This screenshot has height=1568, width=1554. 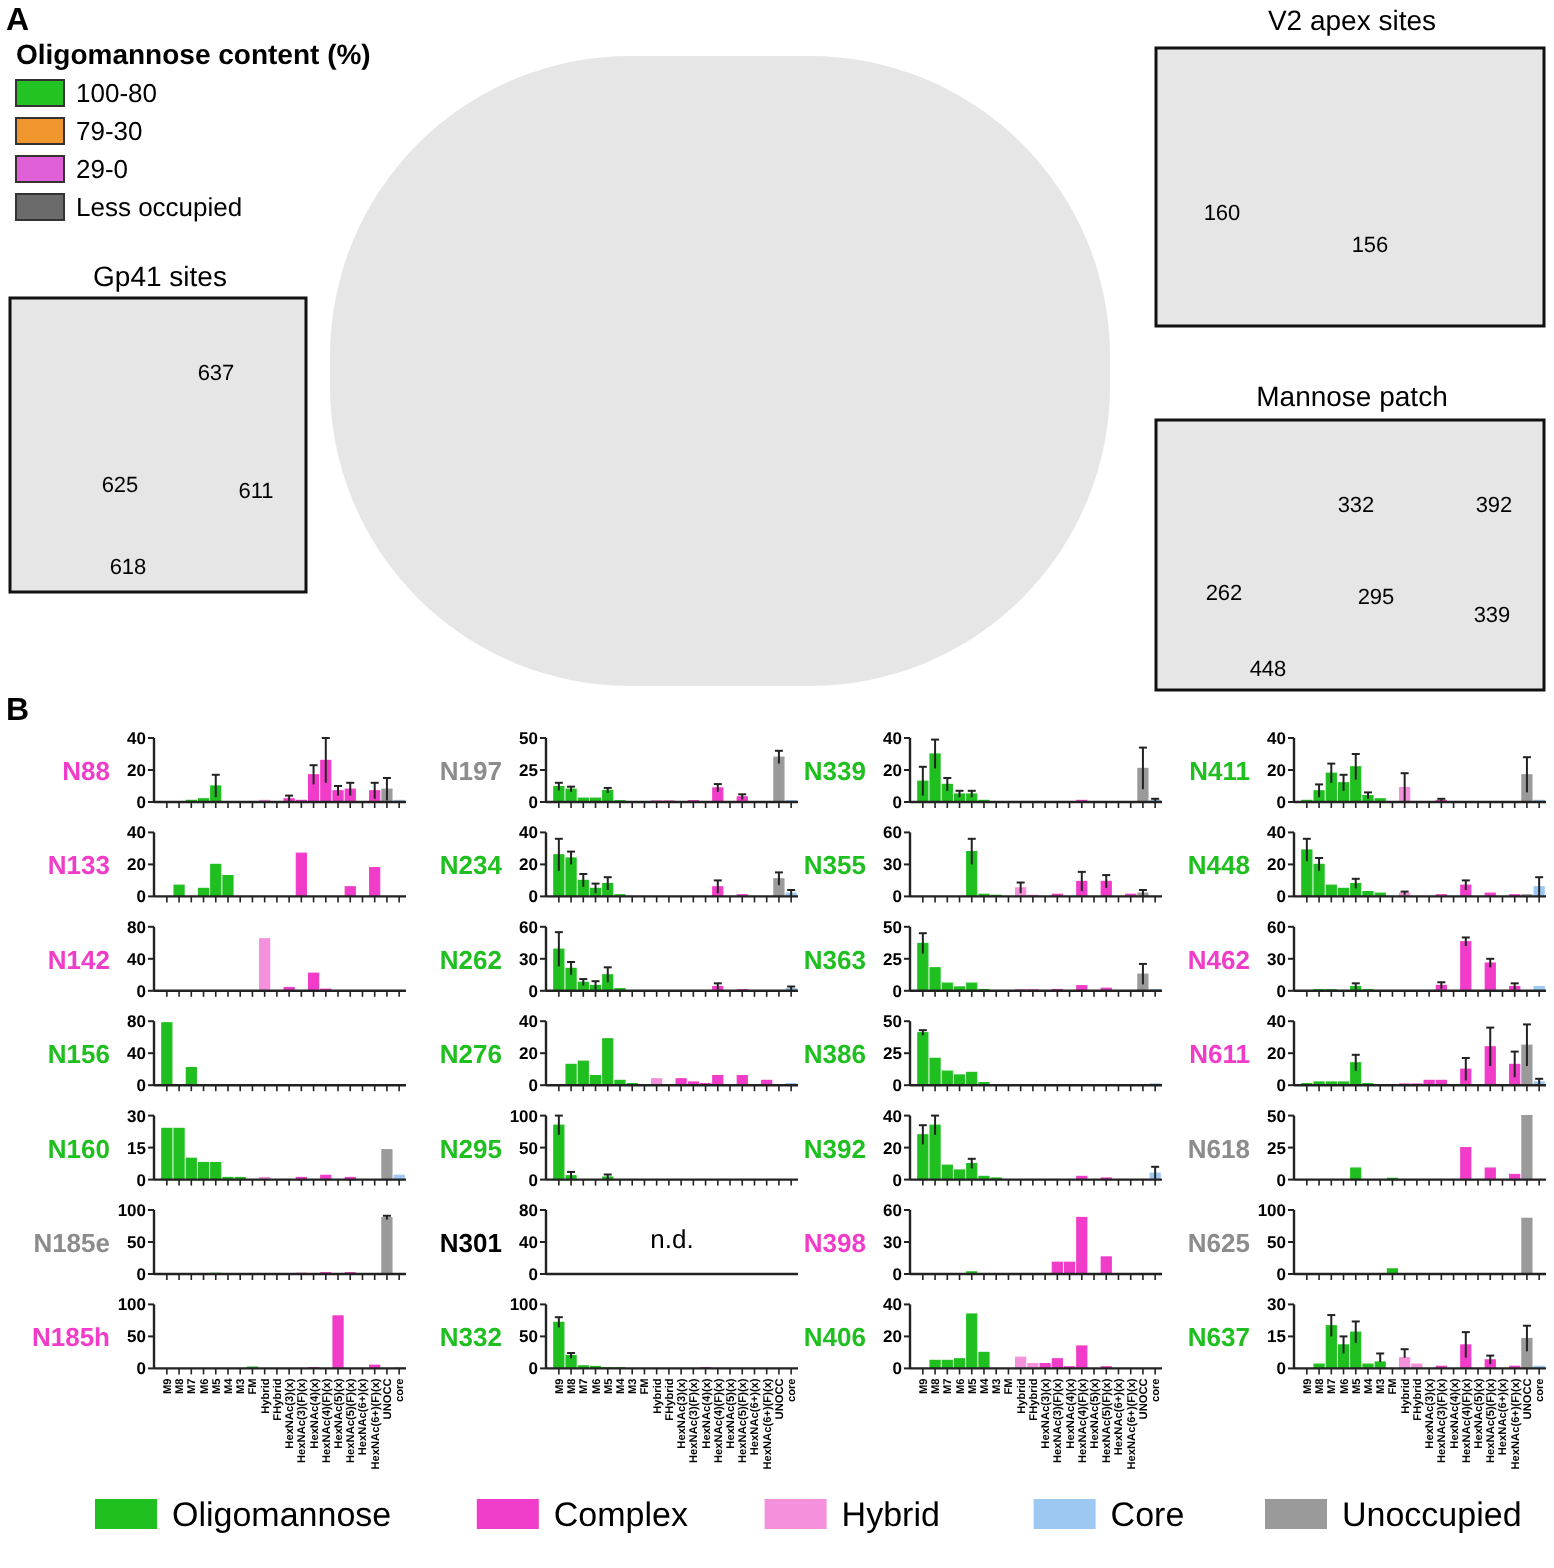 I want to click on text: N363, so click(x=834, y=959).